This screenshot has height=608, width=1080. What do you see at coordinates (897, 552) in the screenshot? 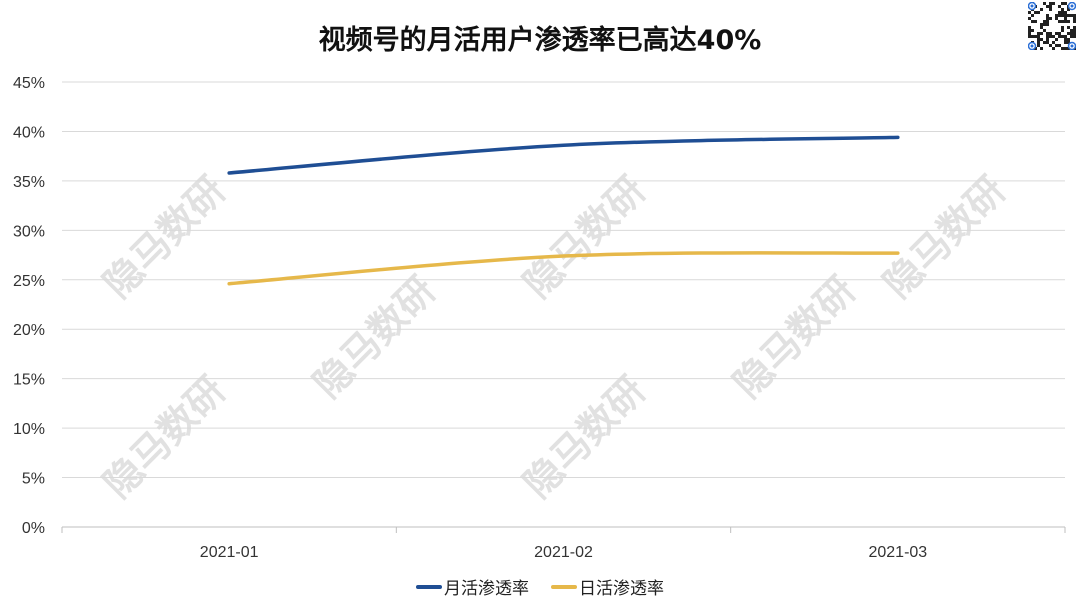
I see `x-tick-label: 2021-03` at bounding box center [897, 552].